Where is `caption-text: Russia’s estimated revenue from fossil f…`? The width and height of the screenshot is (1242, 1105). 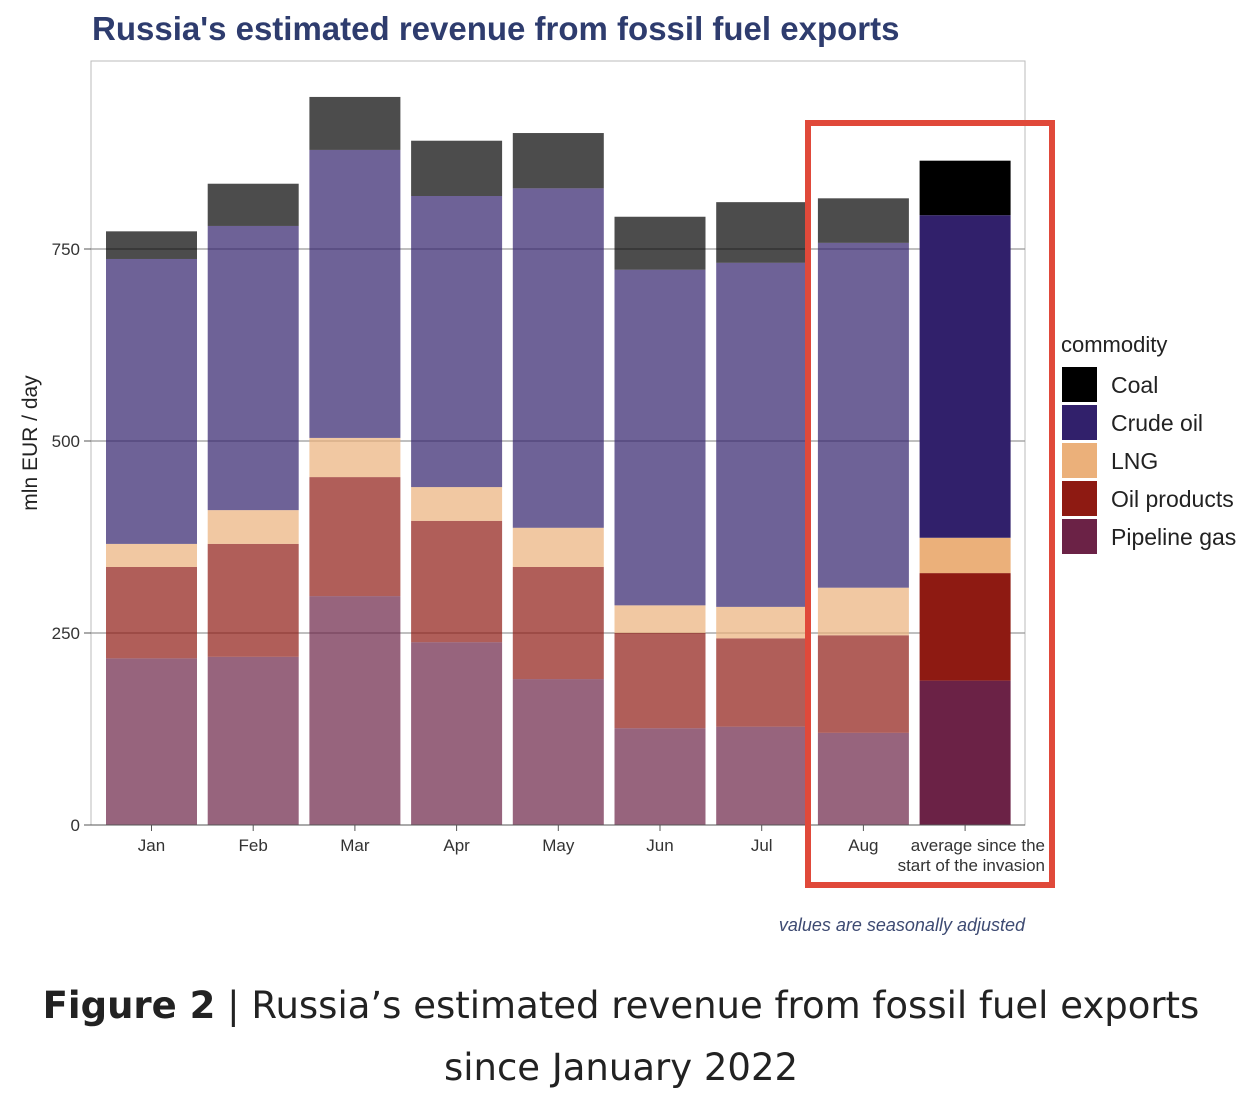
caption-text: Russia’s estimated revenue from fossil f… is located at coordinates (725, 1036).